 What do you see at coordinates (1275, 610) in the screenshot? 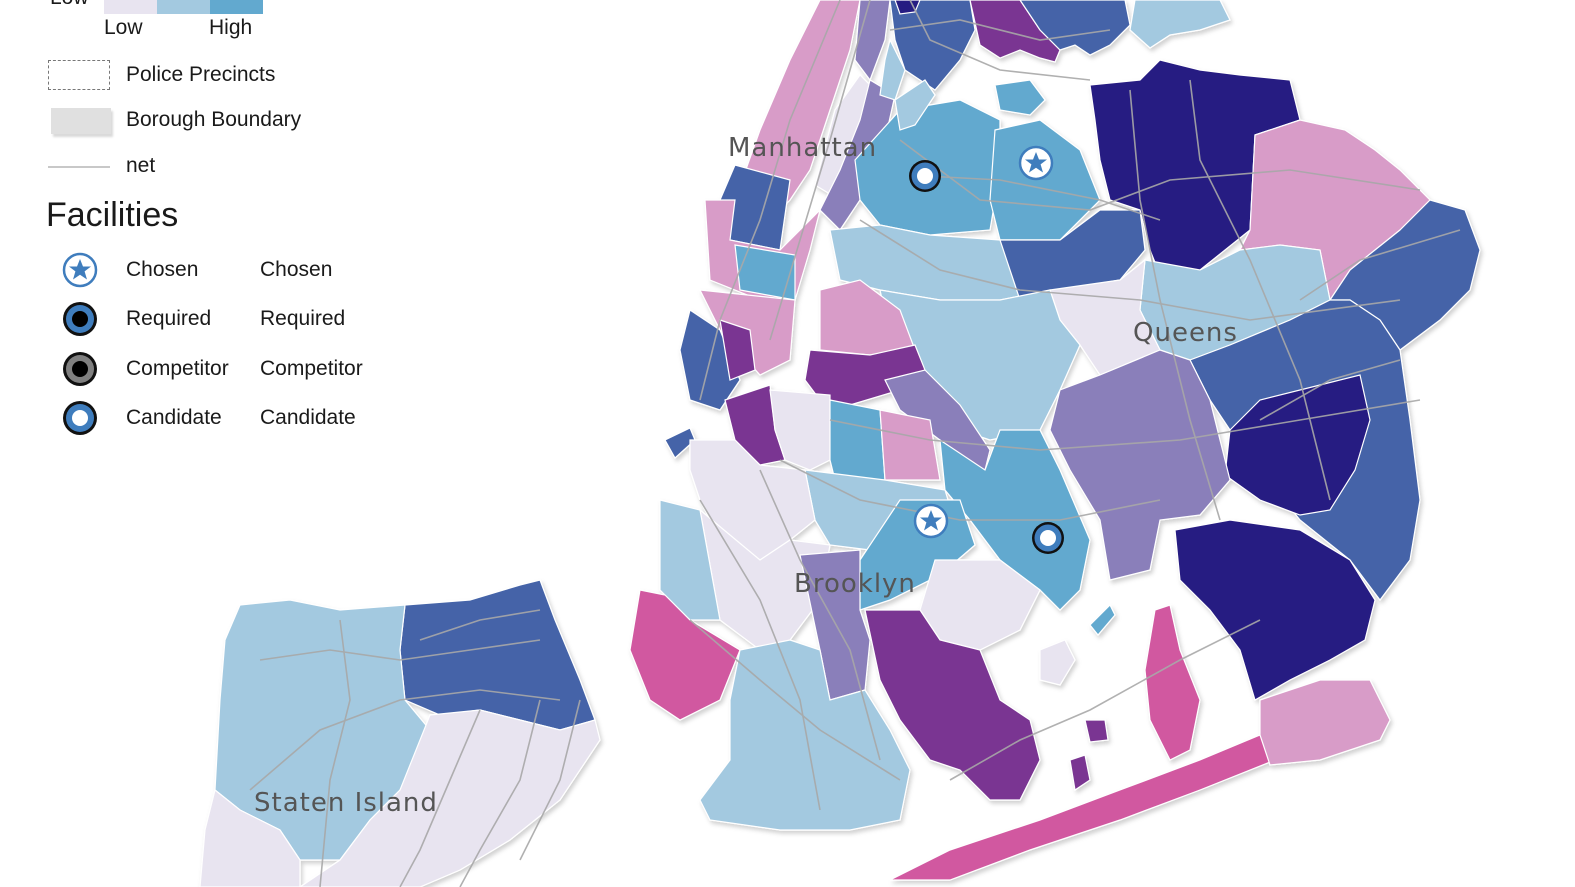
I see `precinct-queens-jfk` at bounding box center [1275, 610].